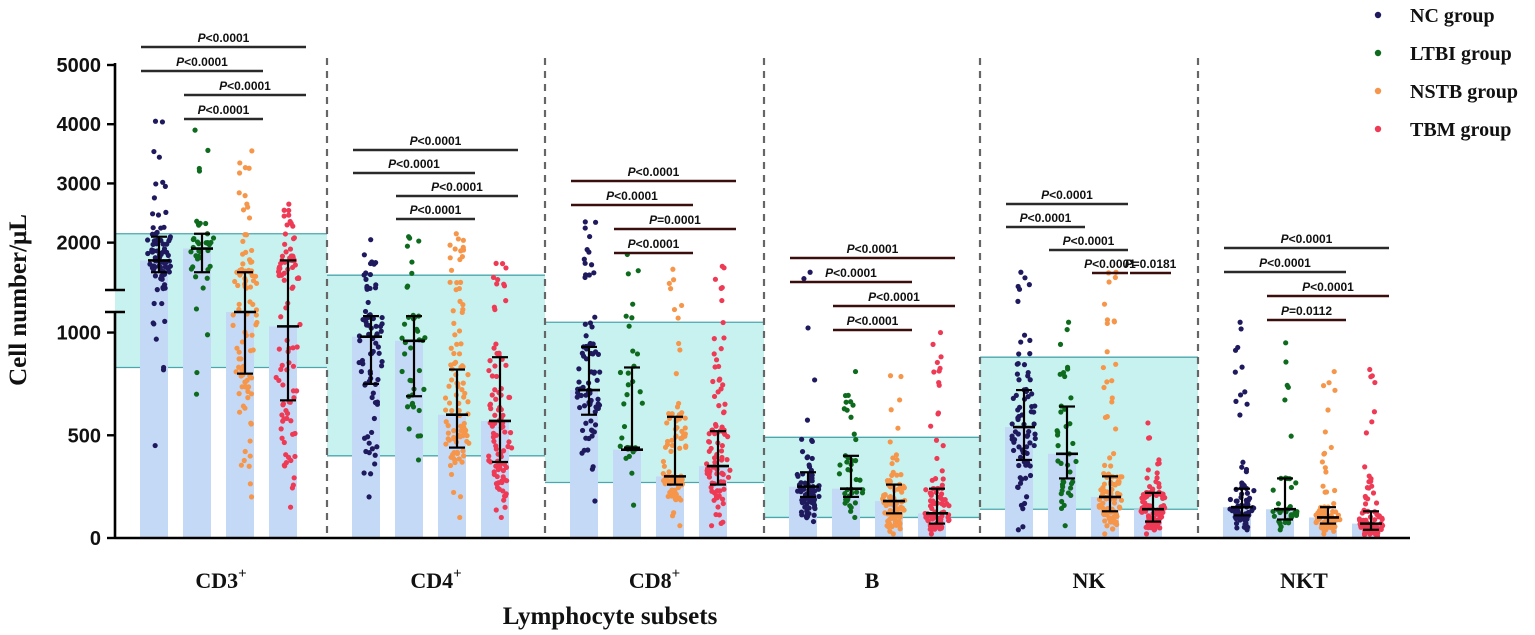 The height and width of the screenshot is (635, 1535). What do you see at coordinates (1378, 15) in the screenshot?
I see `legend-marker` at bounding box center [1378, 15].